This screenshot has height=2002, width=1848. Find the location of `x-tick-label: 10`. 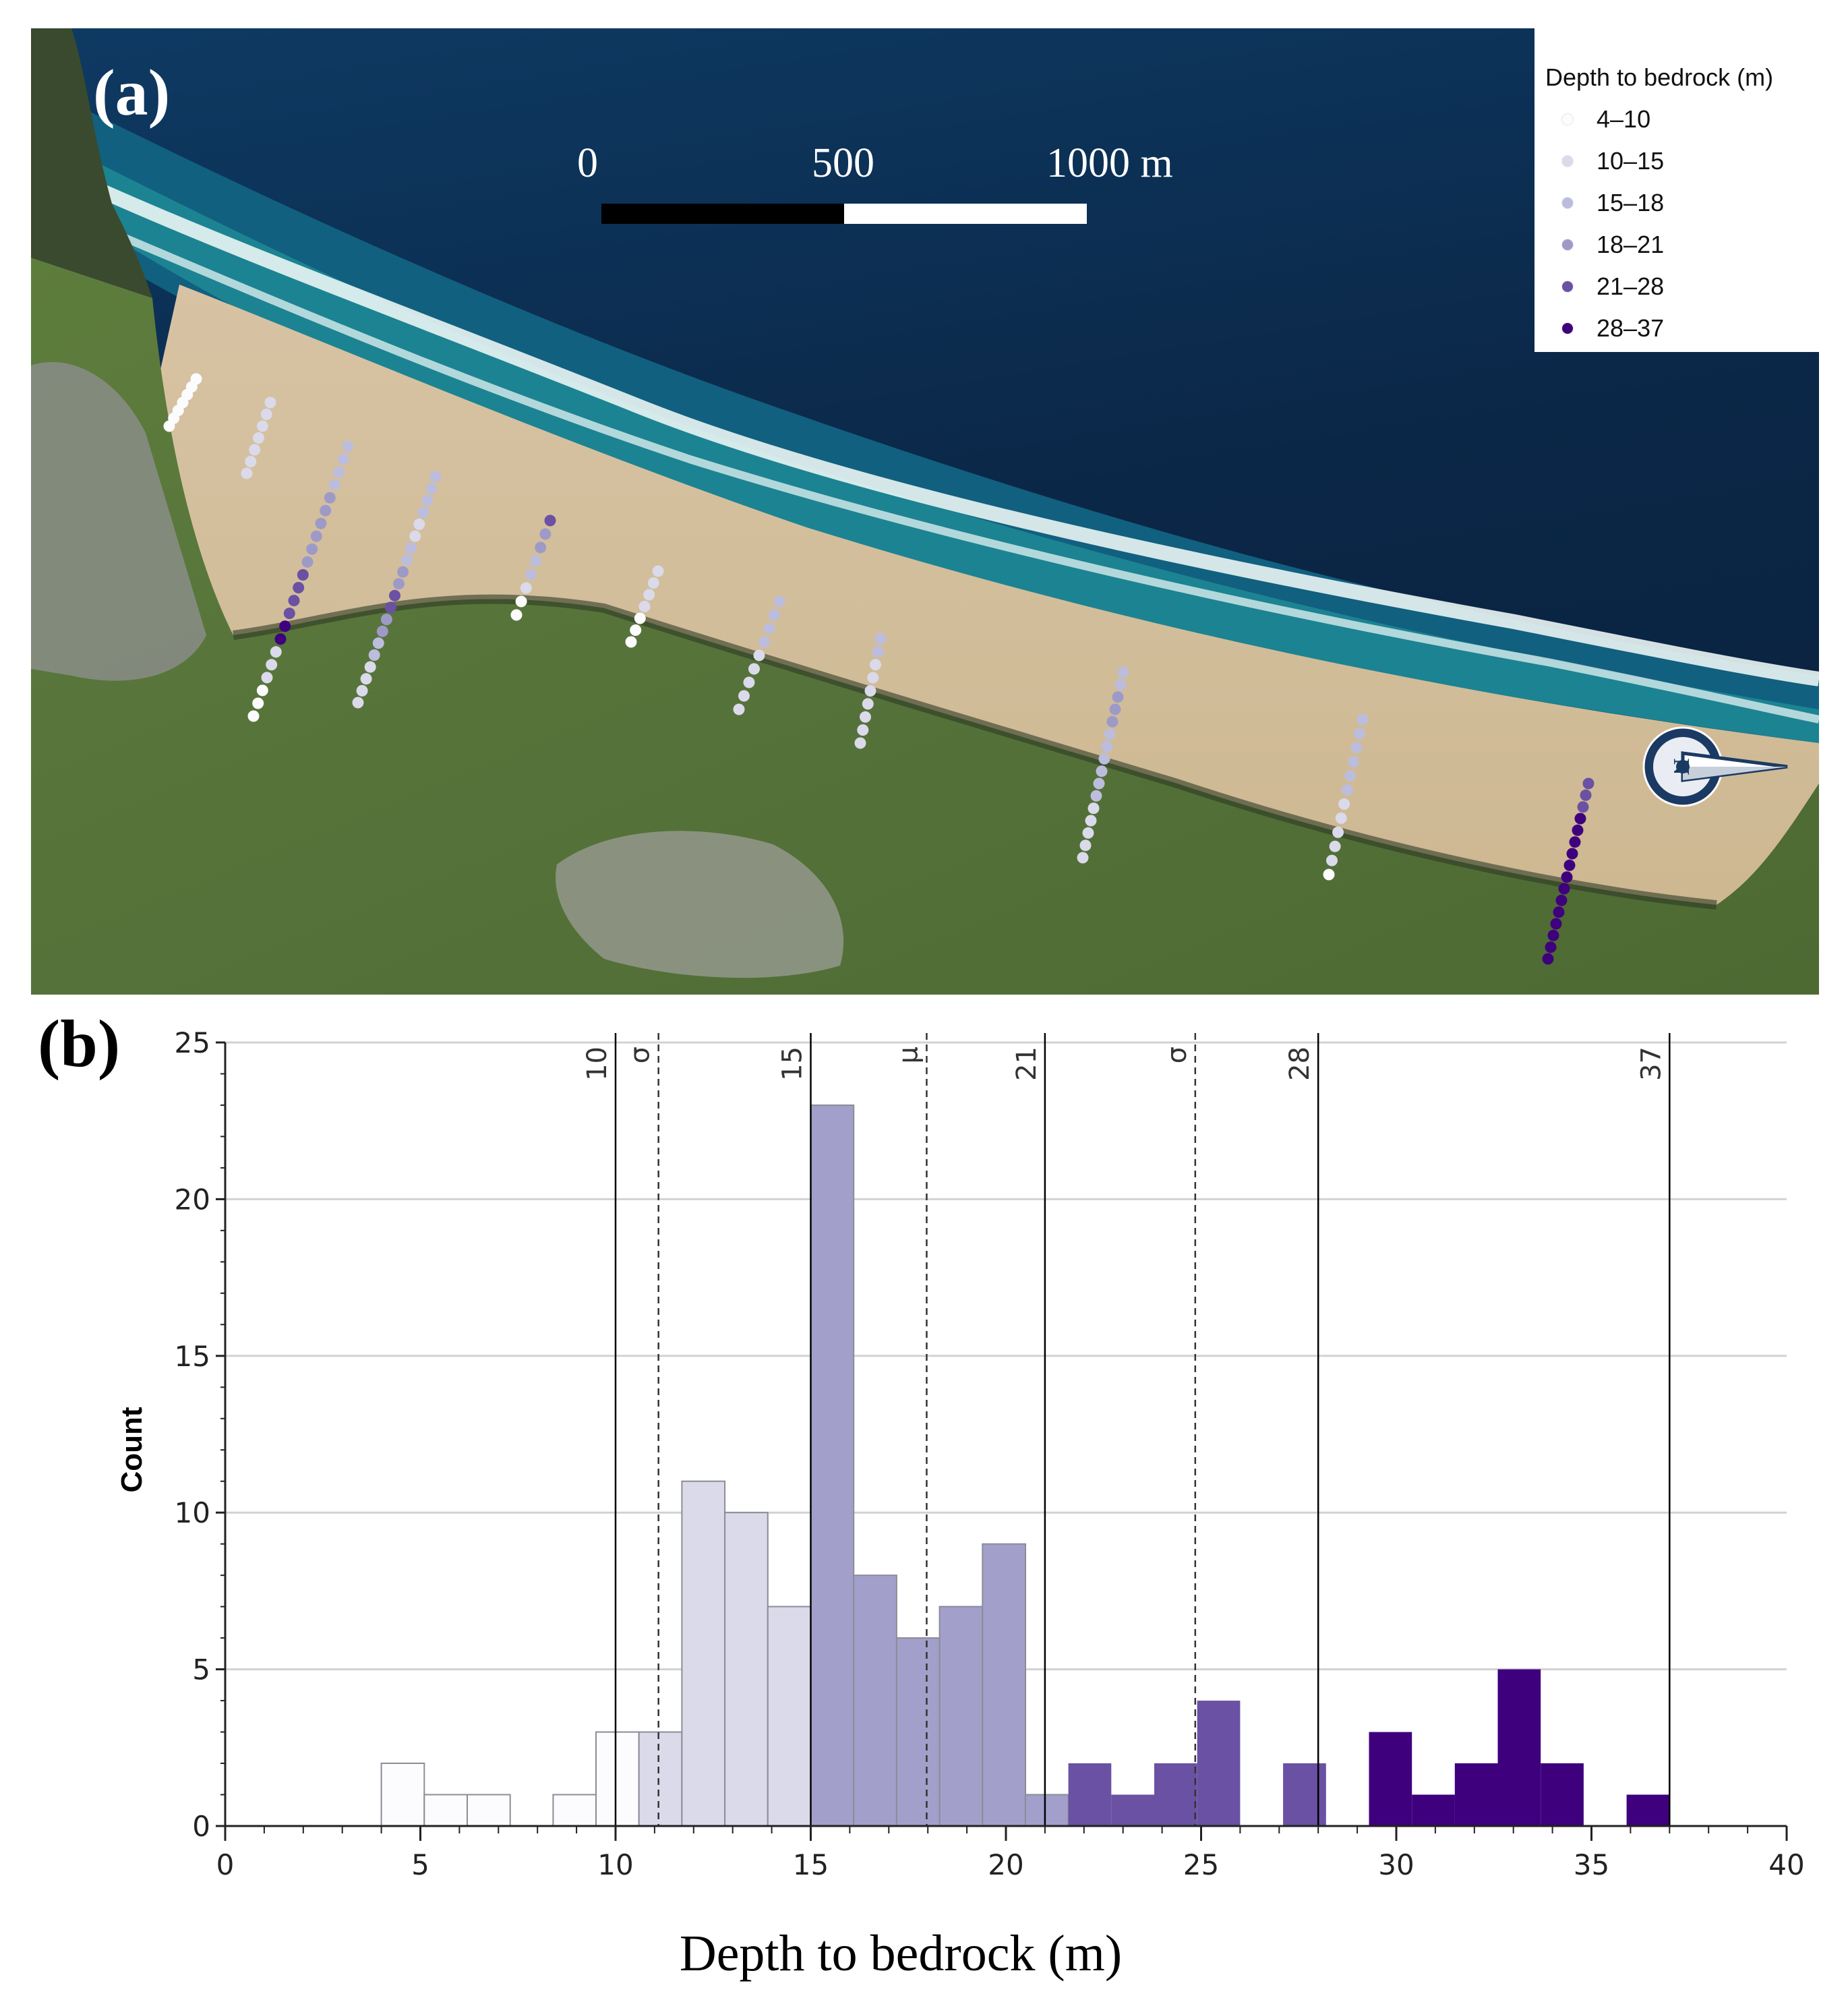

x-tick-label: 10 is located at coordinates (615, 1864).